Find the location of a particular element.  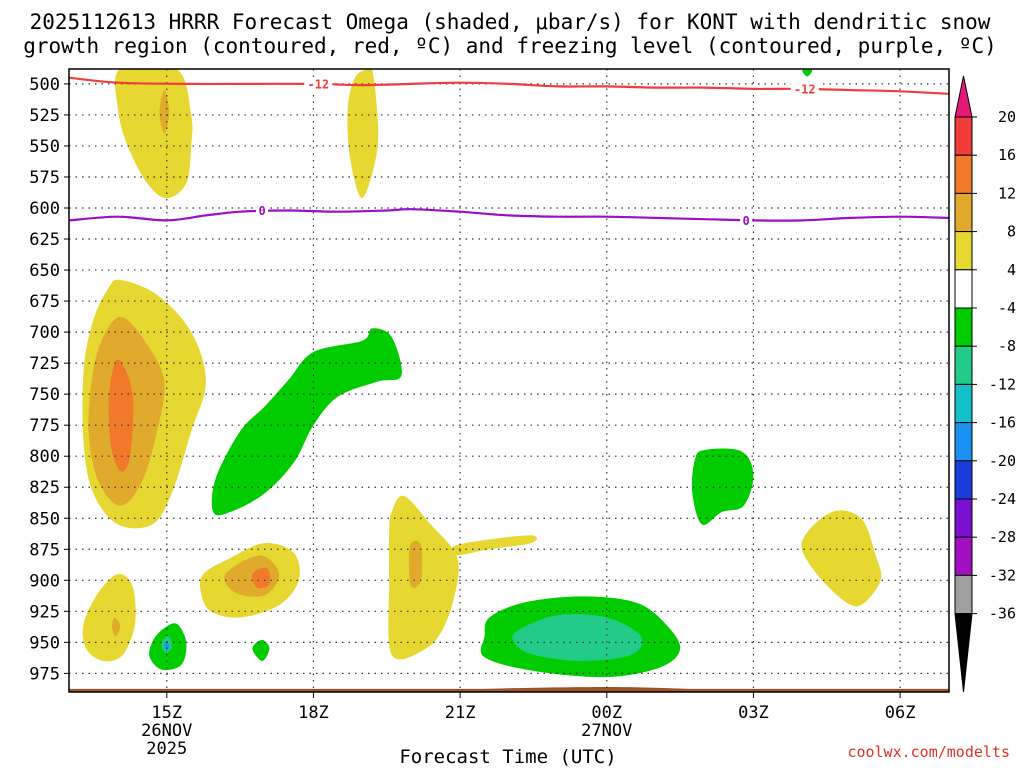

x-axis-title: Forecast Time (UTC) is located at coordinates (507, 757).